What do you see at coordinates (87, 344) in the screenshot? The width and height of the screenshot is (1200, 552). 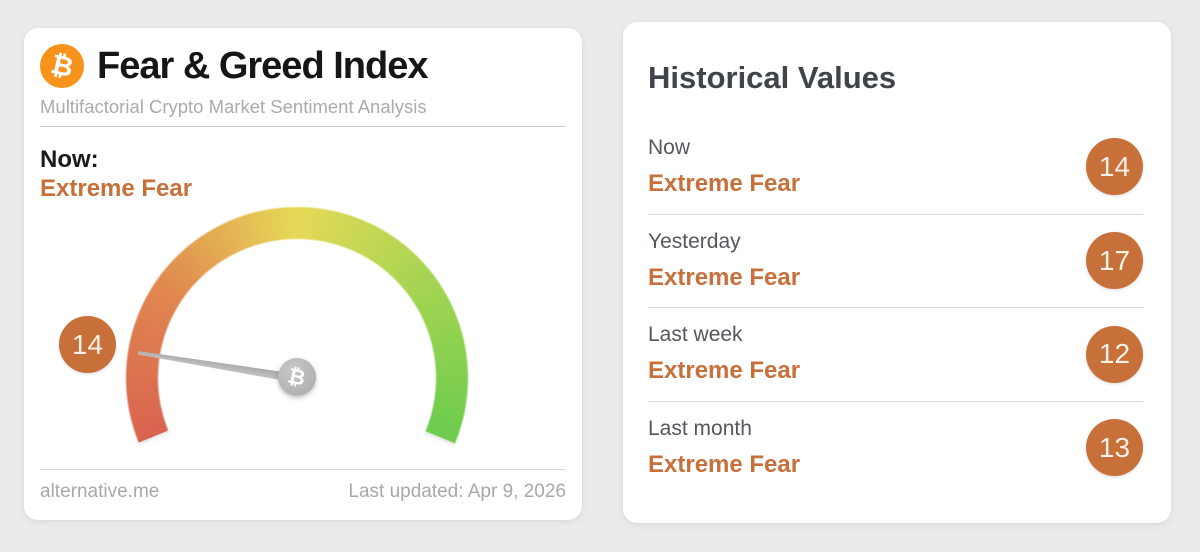 I see `current-value-badge: 14` at bounding box center [87, 344].